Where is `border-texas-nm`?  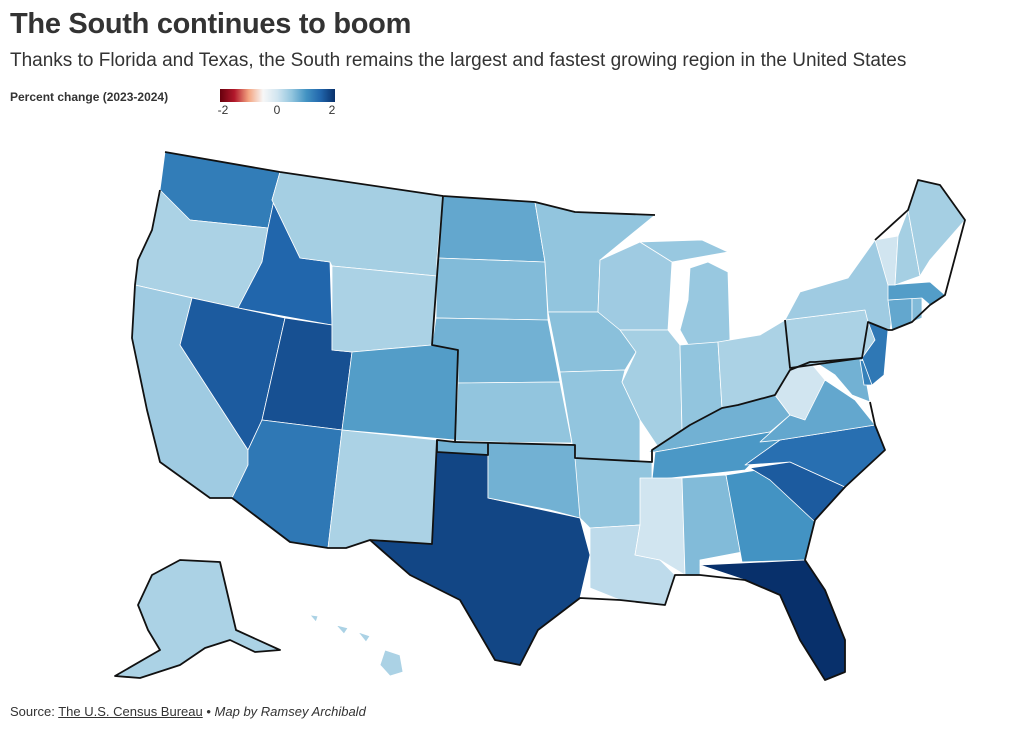
border-texas-nm is located at coordinates (403, 492).